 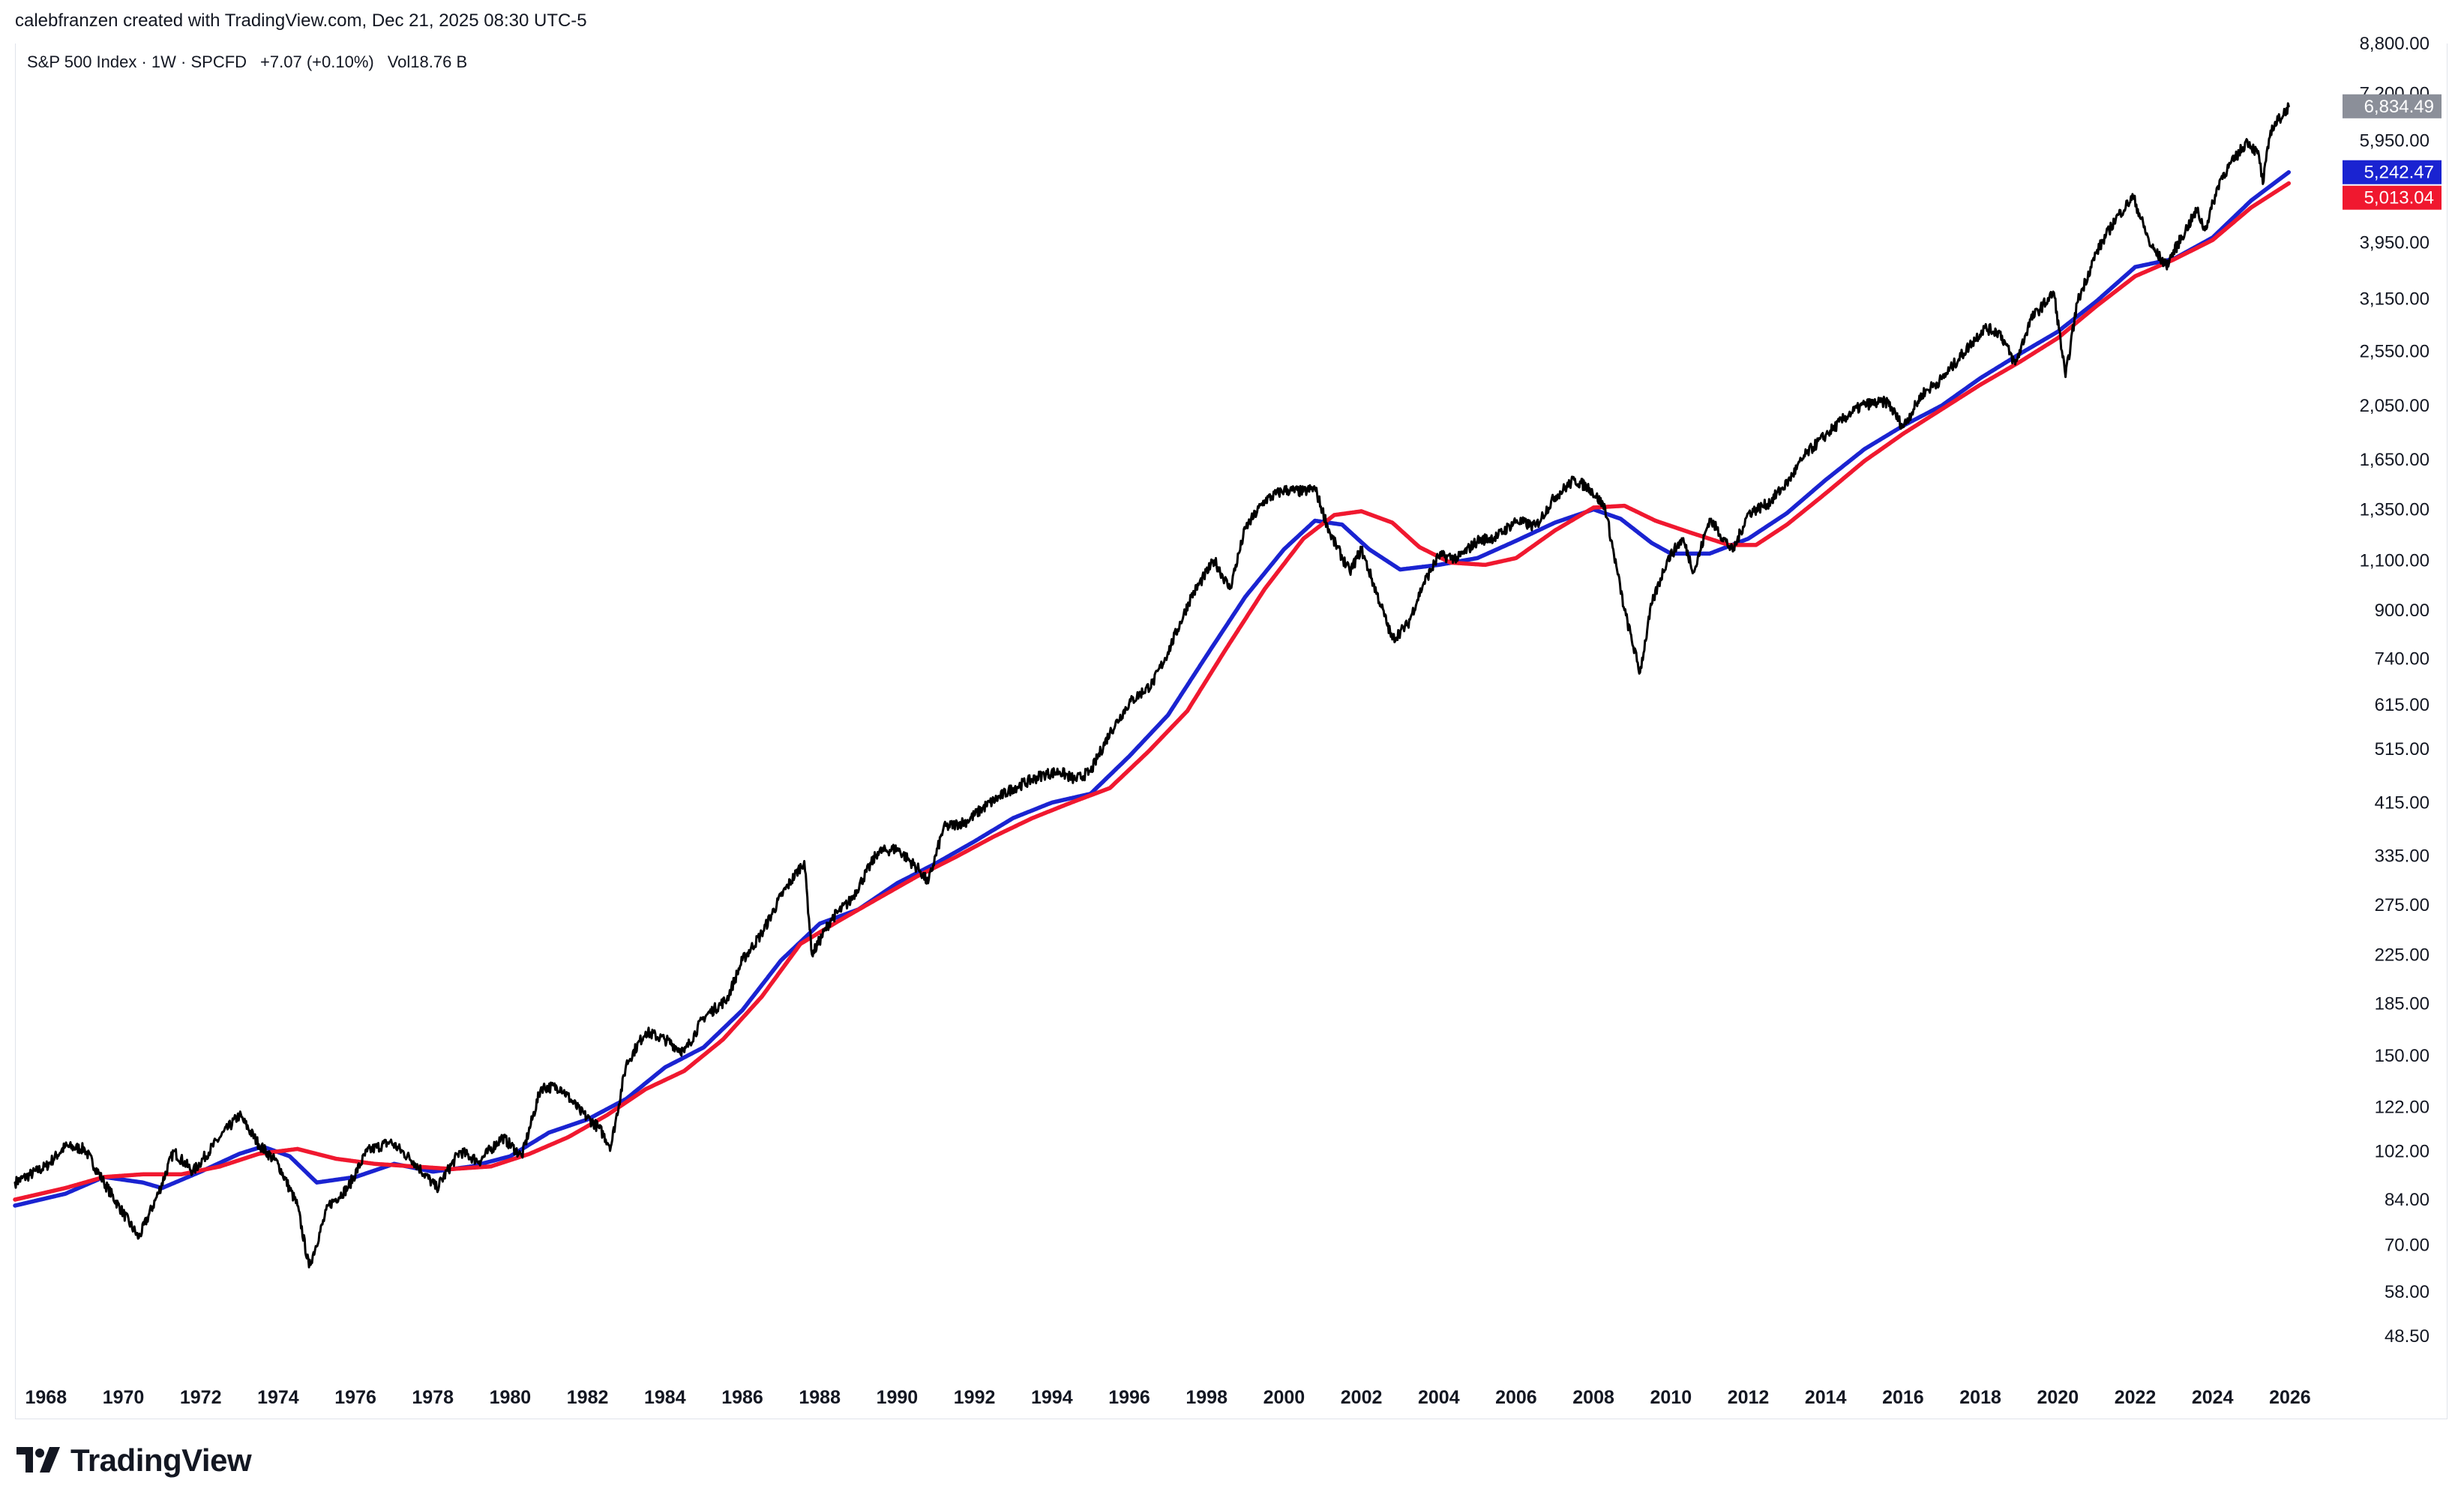 What do you see at coordinates (898, 1397) in the screenshot?
I see `x-axis-tick-label: 1990` at bounding box center [898, 1397].